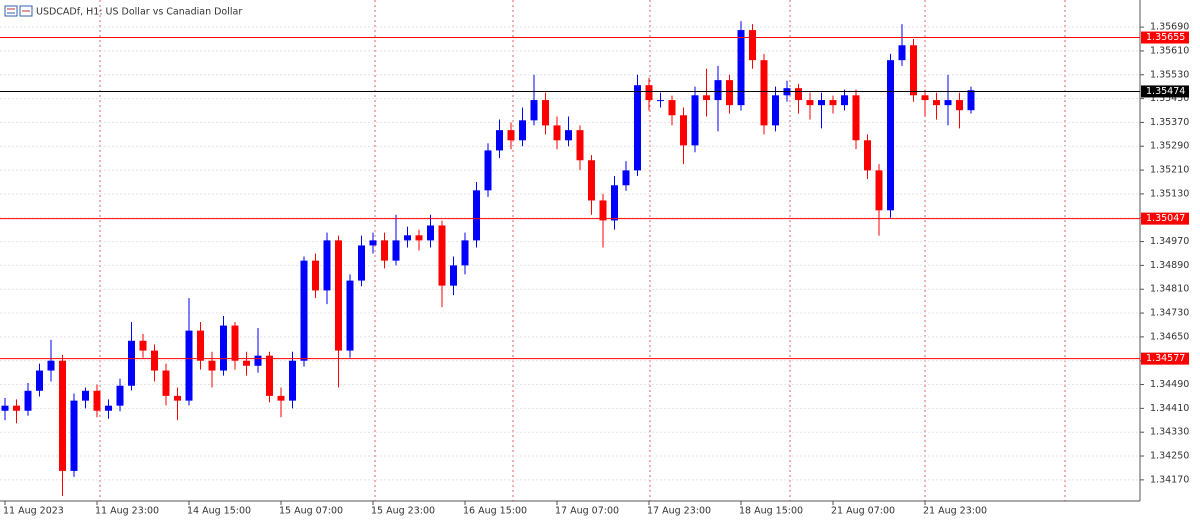  What do you see at coordinates (33, 511) in the screenshot?
I see `x-tick-label: 11 Aug 2023` at bounding box center [33, 511].